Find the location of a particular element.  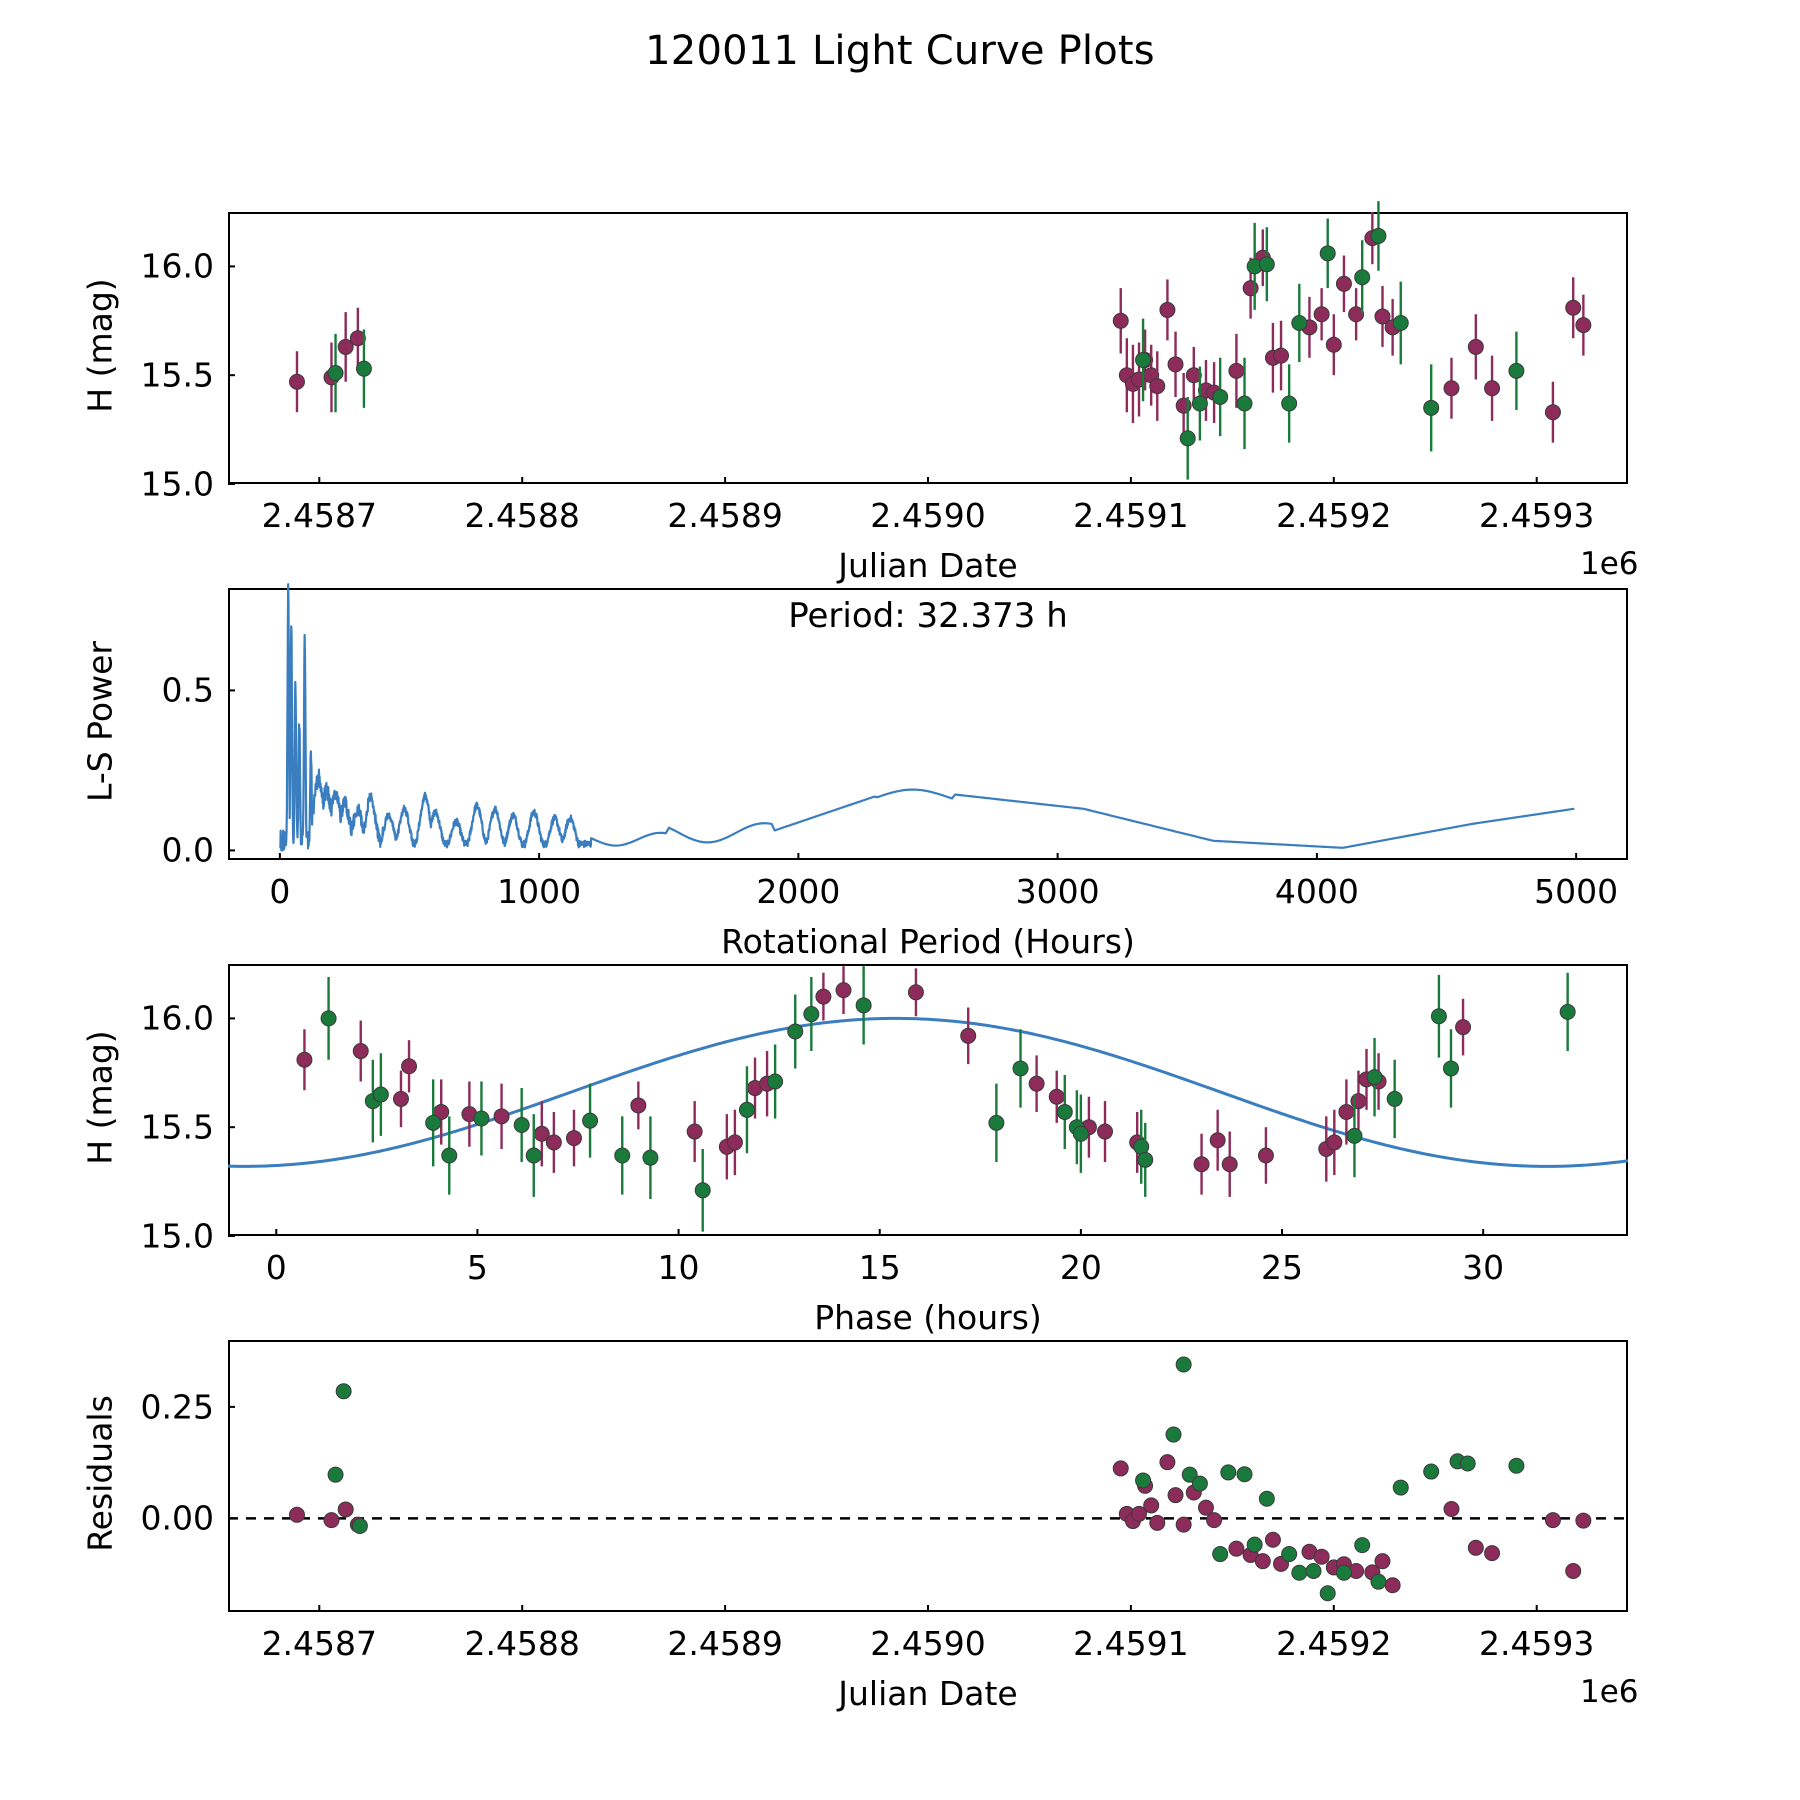

panel-phasefold-ytick-label: 15.5 is located at coordinates (177, 1127).